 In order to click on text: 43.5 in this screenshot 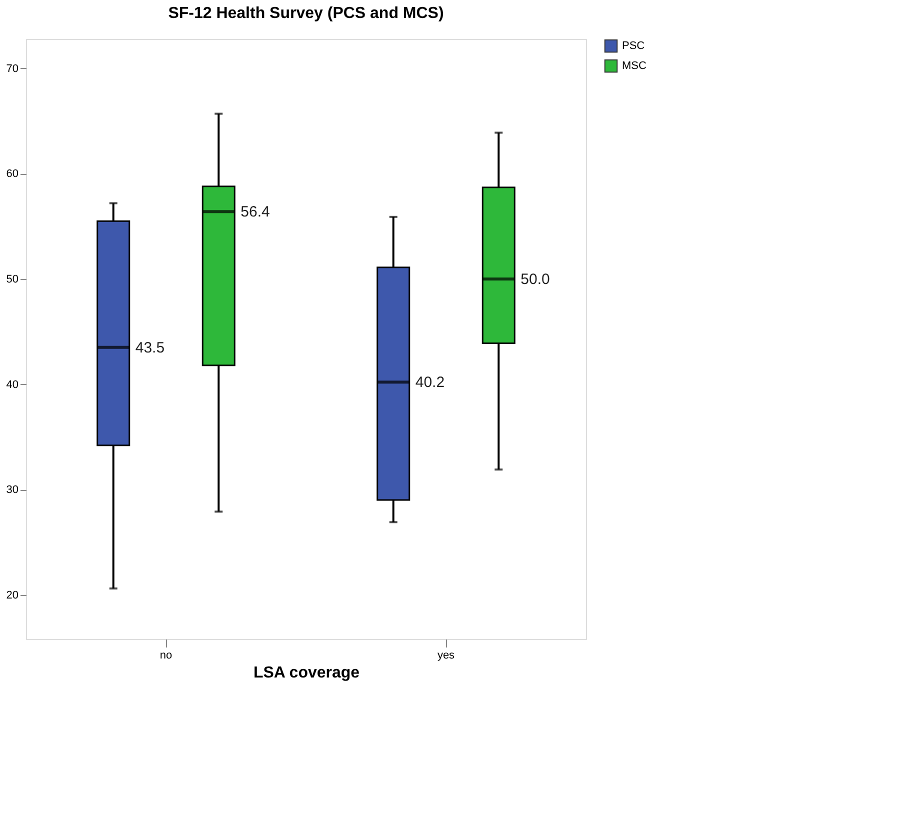, I will do `click(150, 347)`.